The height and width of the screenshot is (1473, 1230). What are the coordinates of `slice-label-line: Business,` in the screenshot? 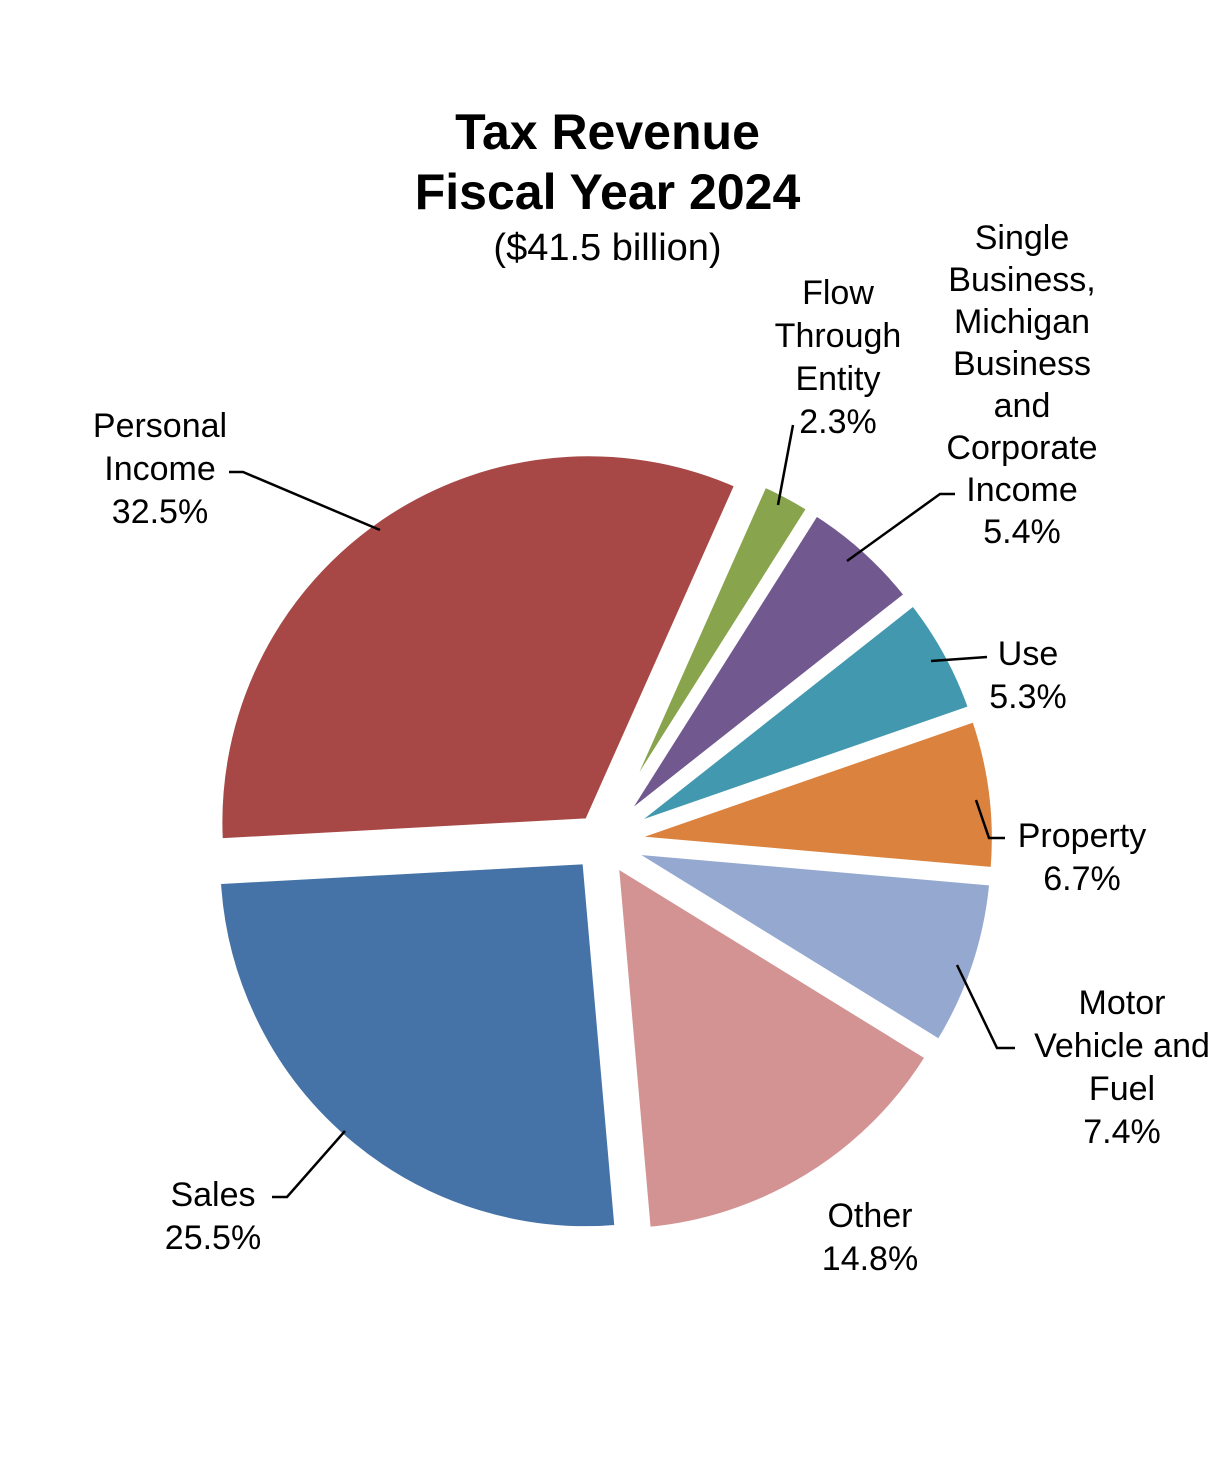 It's located at (1021, 280).